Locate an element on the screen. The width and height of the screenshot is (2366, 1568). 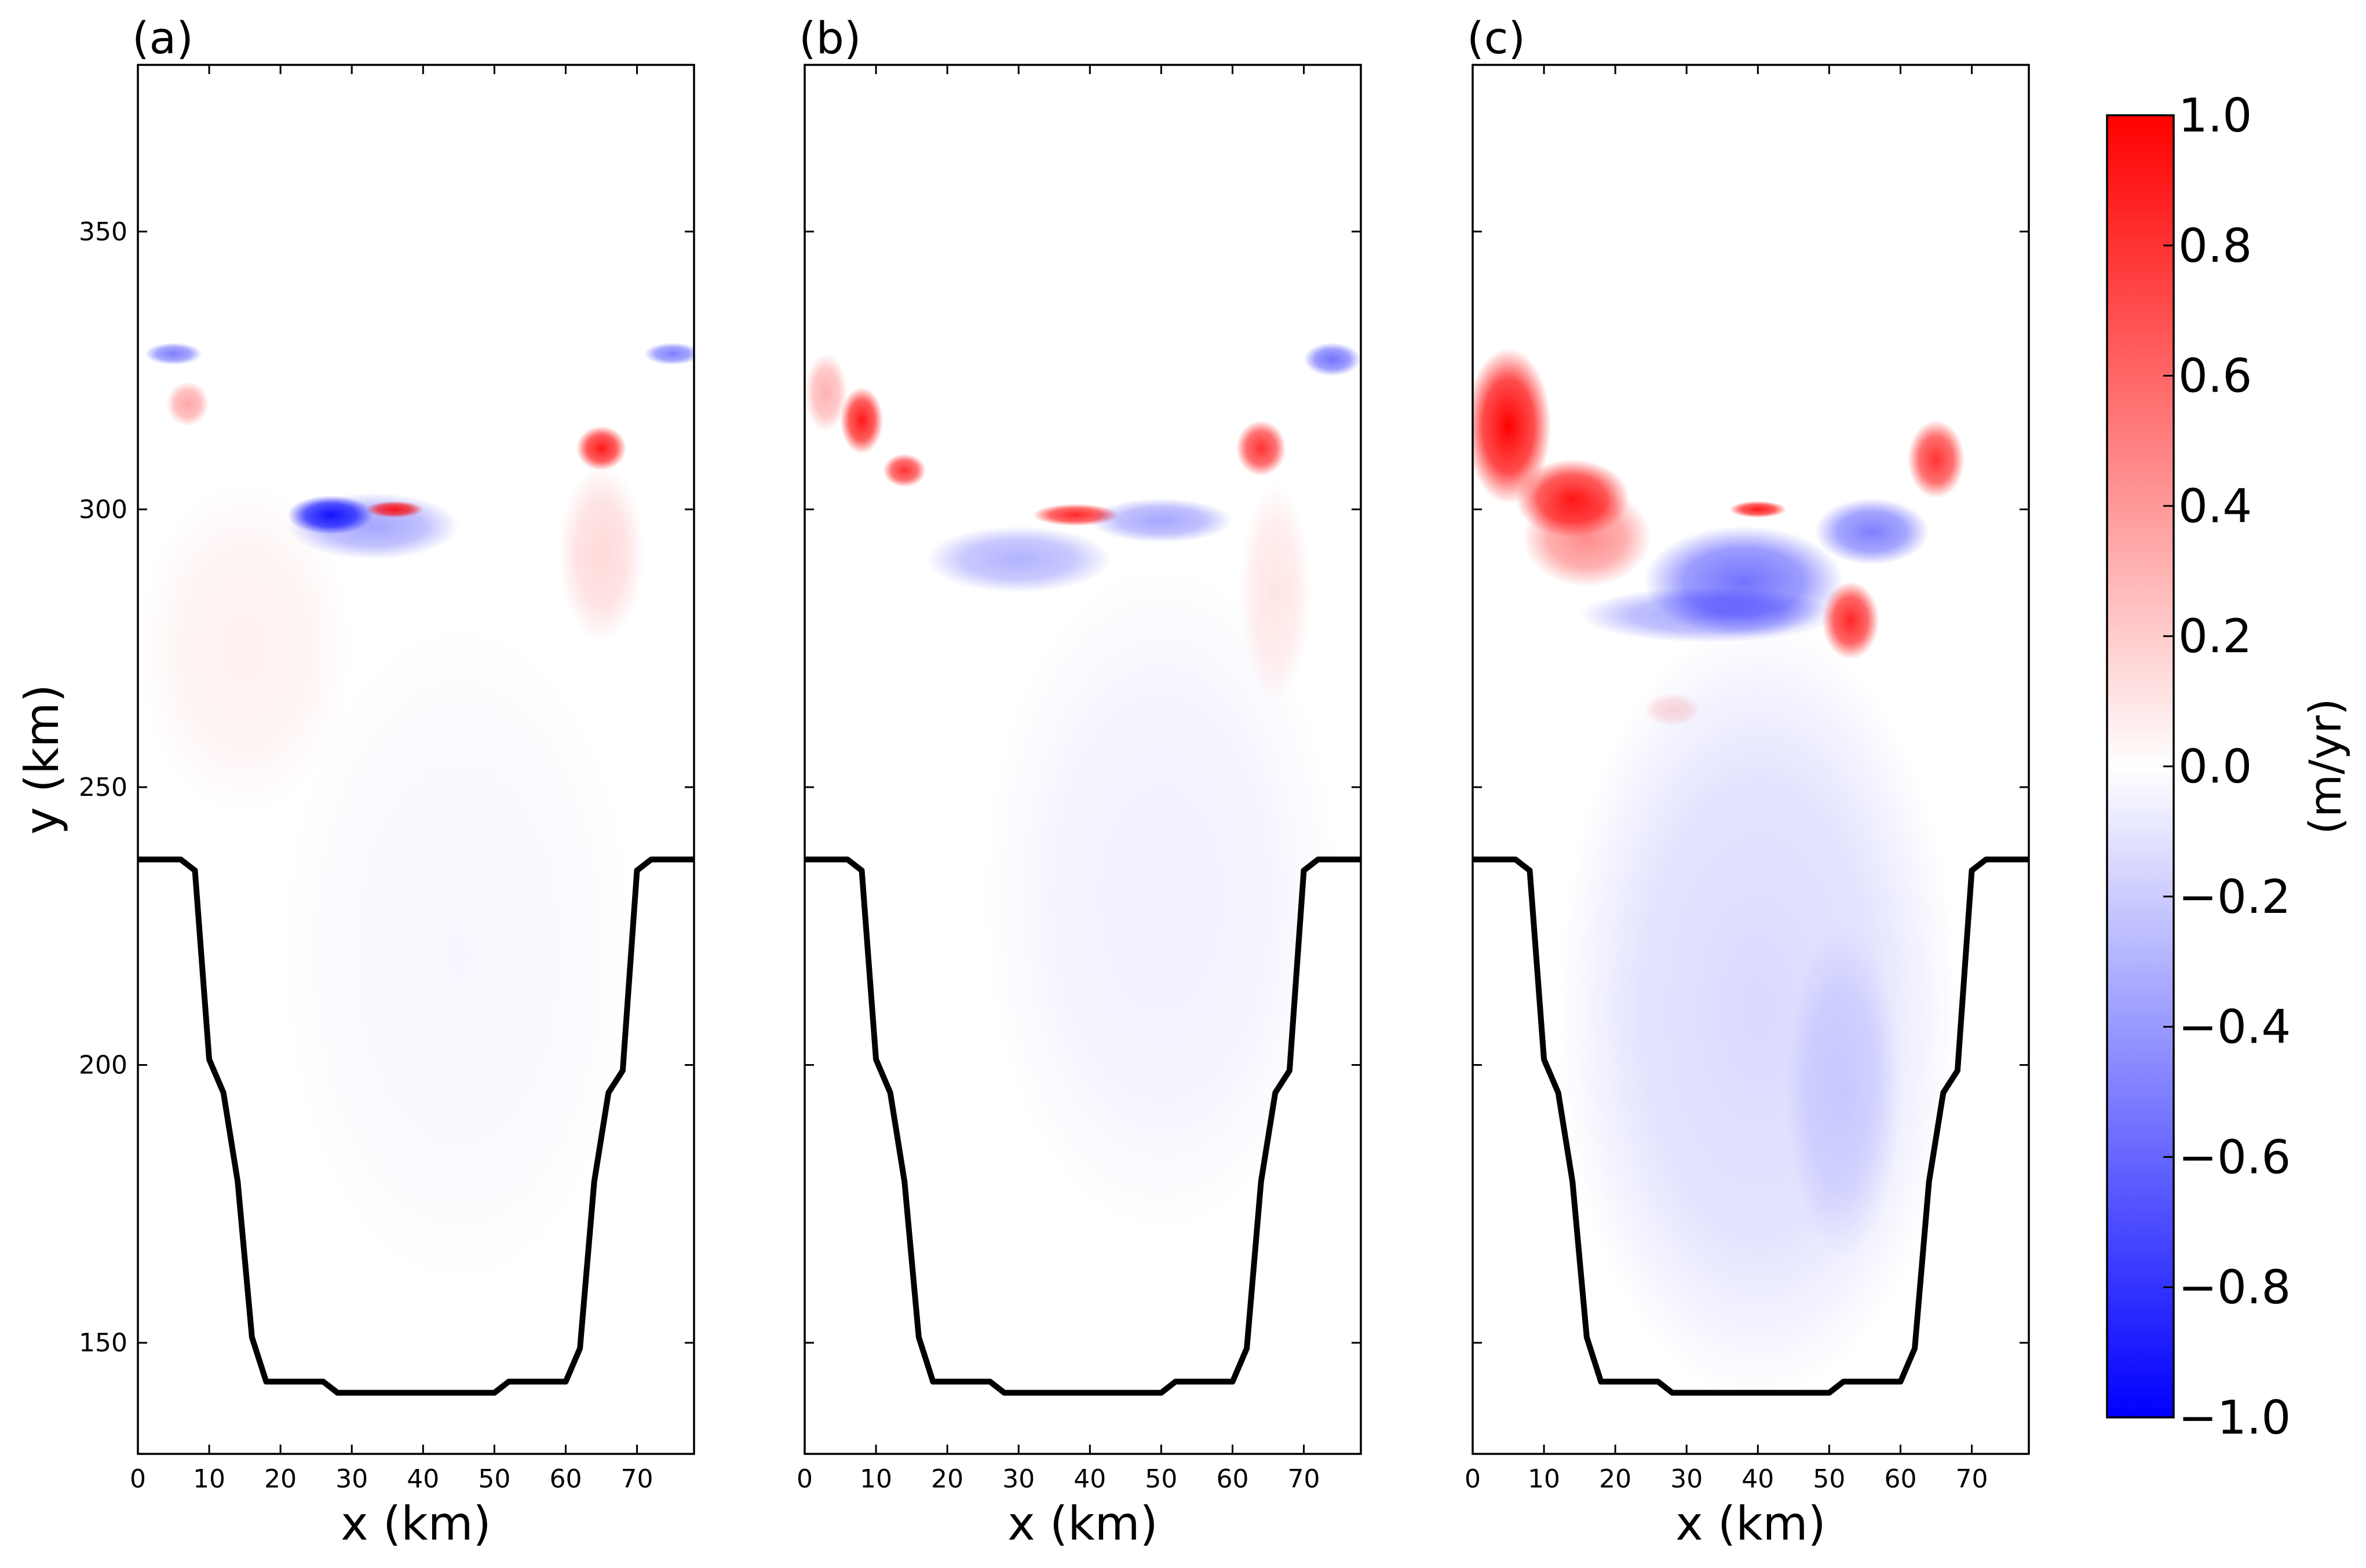
x-tick-label-c-0: 0 is located at coordinates (1473, 1479).